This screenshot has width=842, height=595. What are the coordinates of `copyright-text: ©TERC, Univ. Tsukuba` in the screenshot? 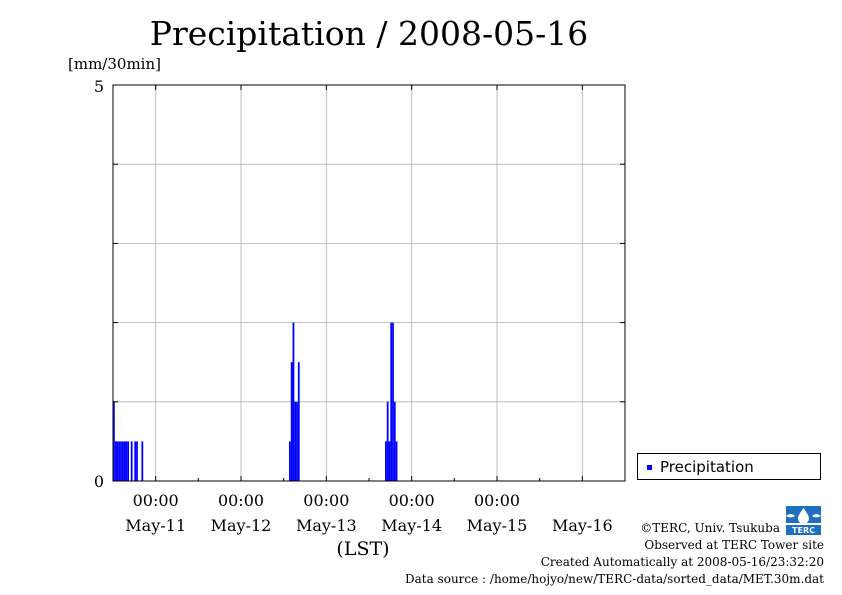 It's located at (710, 528).